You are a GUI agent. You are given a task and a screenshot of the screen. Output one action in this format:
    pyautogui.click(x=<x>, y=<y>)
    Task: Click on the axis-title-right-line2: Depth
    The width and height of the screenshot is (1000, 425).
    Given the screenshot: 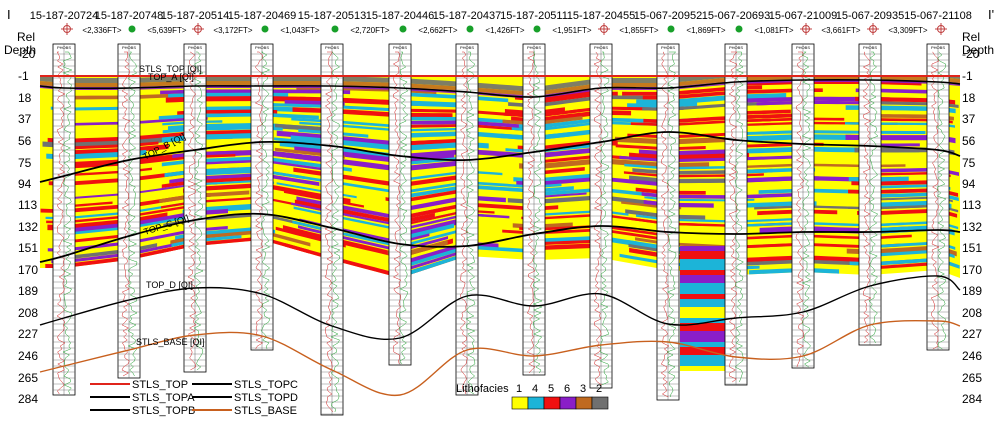 What is the action you would take?
    pyautogui.click(x=978, y=50)
    